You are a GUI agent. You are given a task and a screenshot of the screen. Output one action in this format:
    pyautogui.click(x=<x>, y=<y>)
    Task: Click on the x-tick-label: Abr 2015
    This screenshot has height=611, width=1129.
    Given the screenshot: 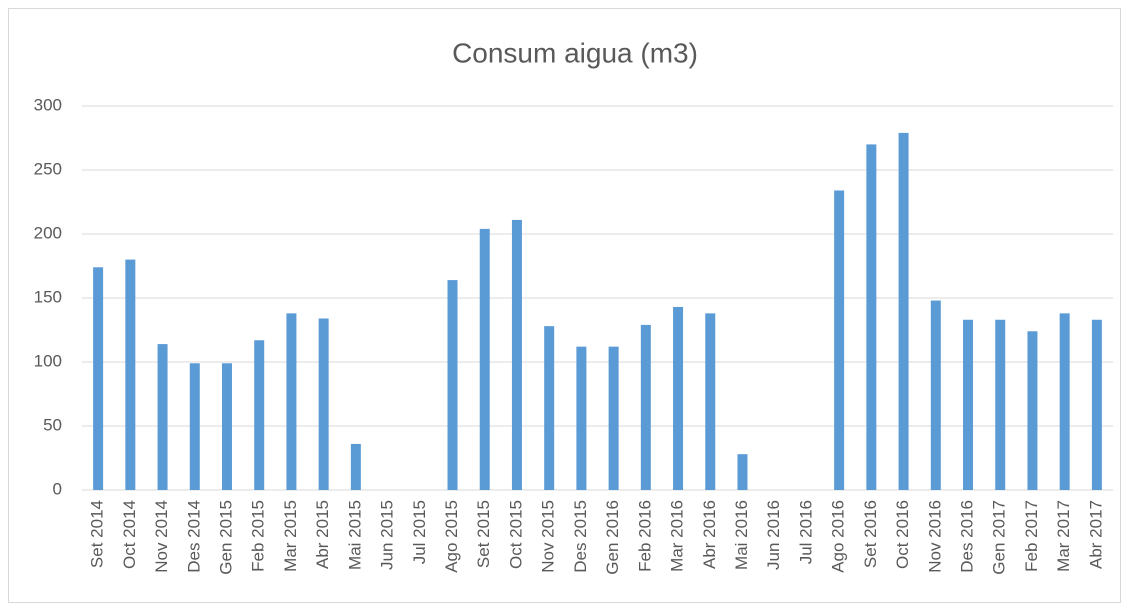 What is the action you would take?
    pyautogui.click(x=322, y=534)
    